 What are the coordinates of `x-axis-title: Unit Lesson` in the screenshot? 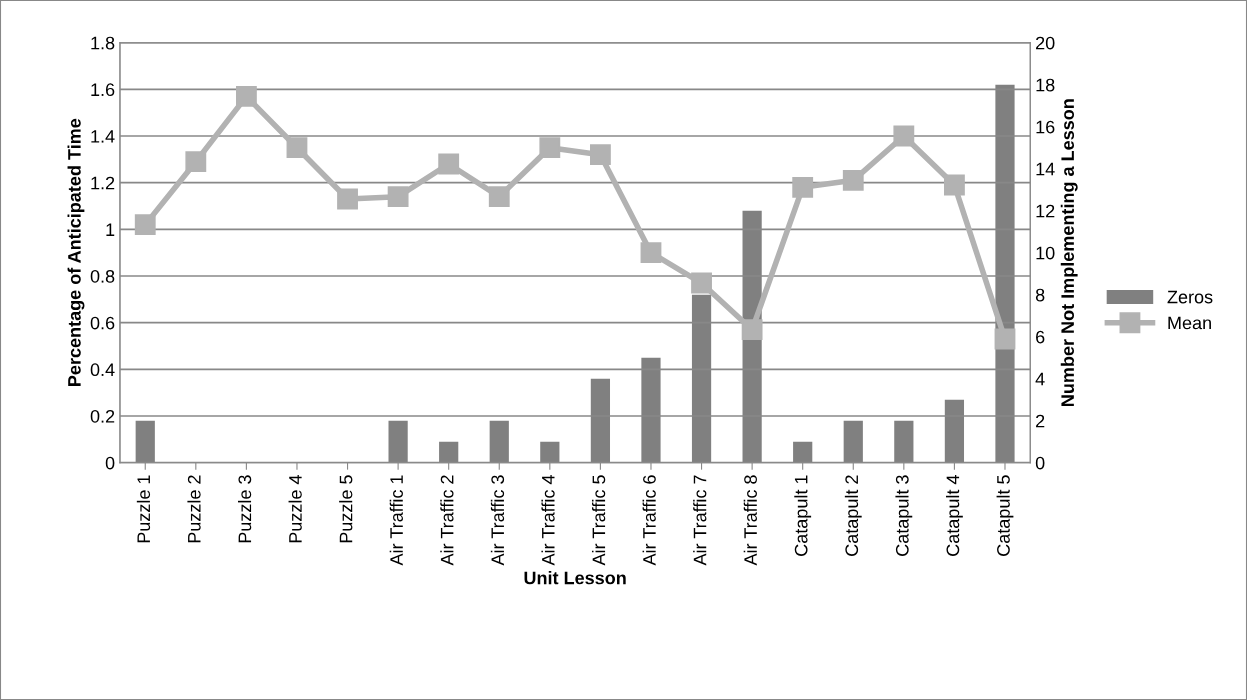 It's located at (575, 578).